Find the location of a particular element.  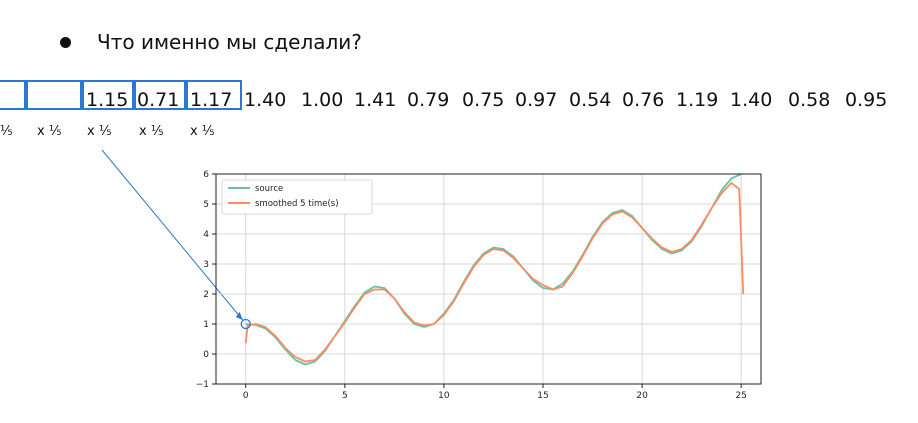

y-tick-label: 0 is located at coordinates (206, 355).